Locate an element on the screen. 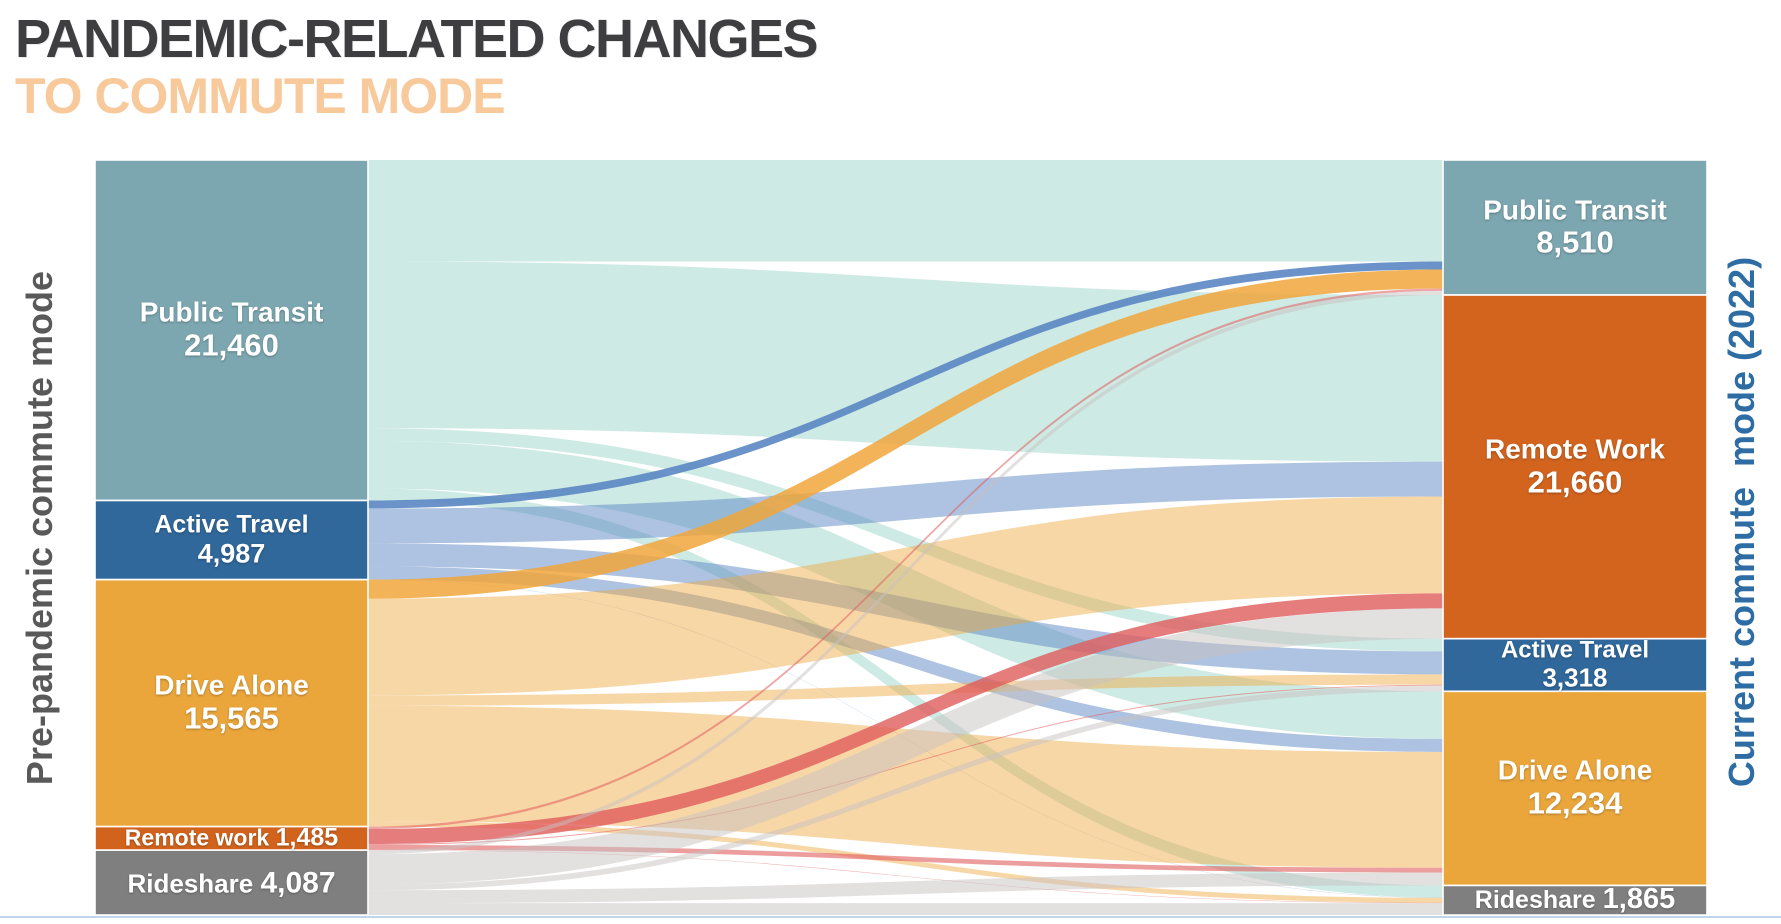  node-pre-remote-work is located at coordinates (231, 838).